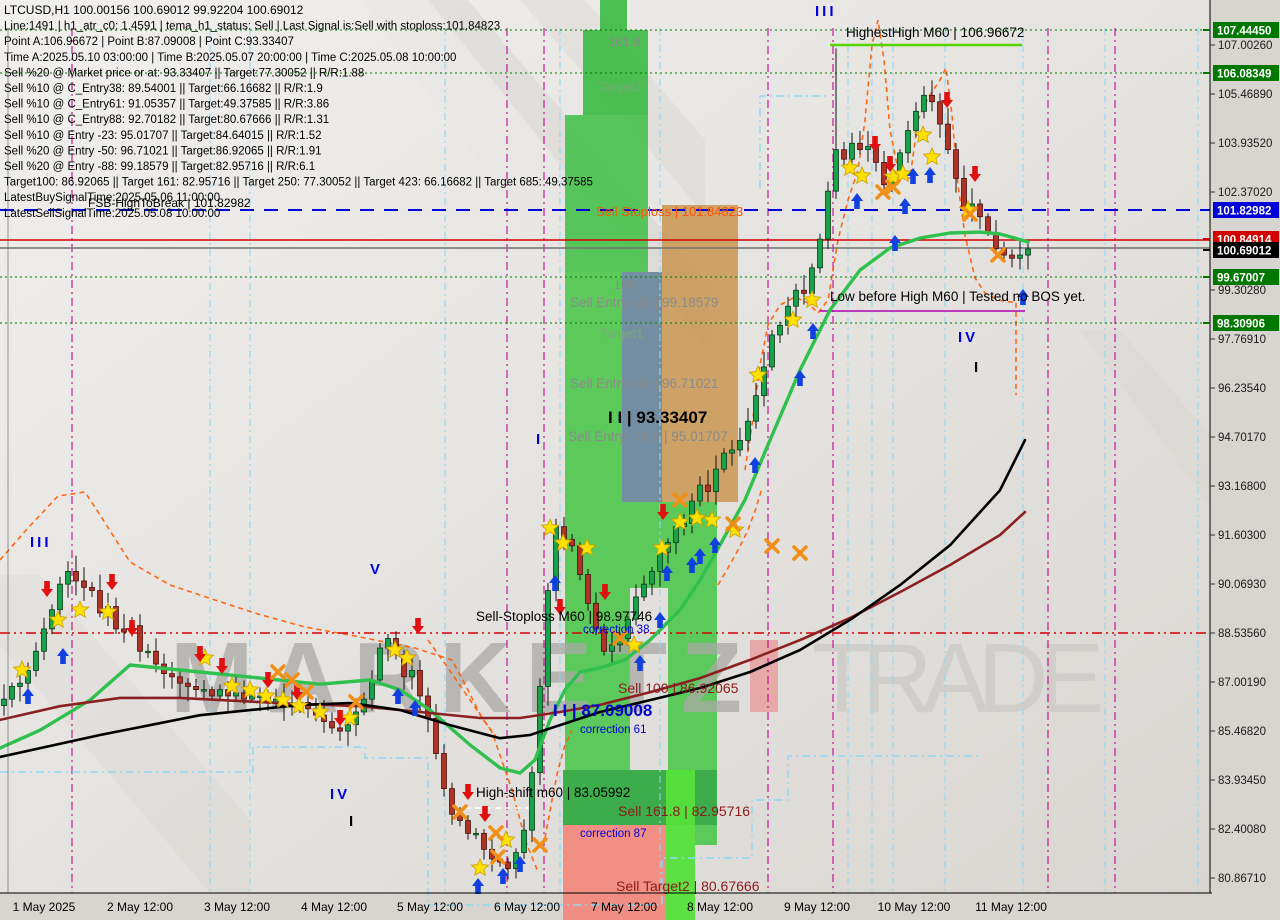 This screenshot has width=1280, height=920. What do you see at coordinates (1242, 830) in the screenshot?
I see `price-tick-label: 82.40080` at bounding box center [1242, 830].